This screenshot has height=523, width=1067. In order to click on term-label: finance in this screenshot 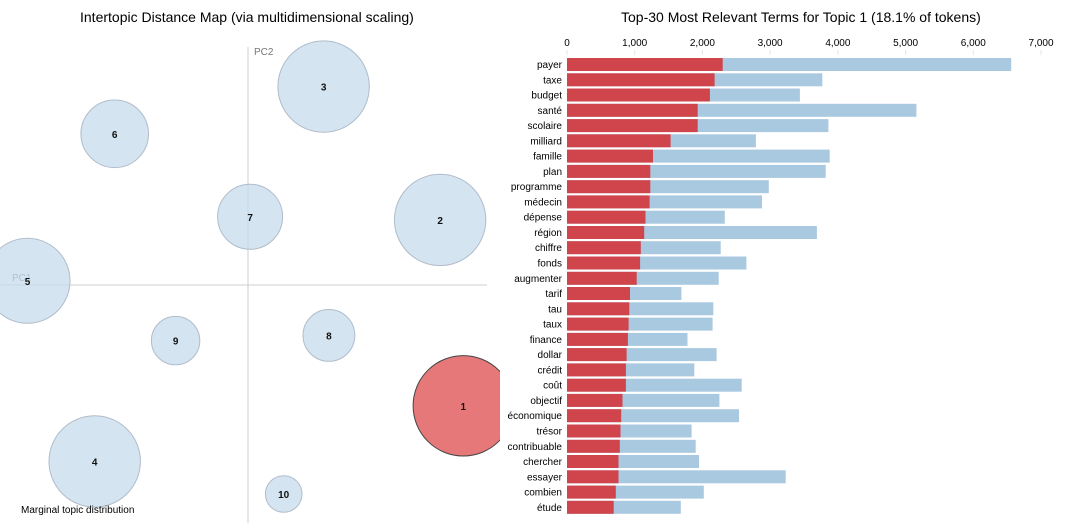, I will do `click(546, 340)`.